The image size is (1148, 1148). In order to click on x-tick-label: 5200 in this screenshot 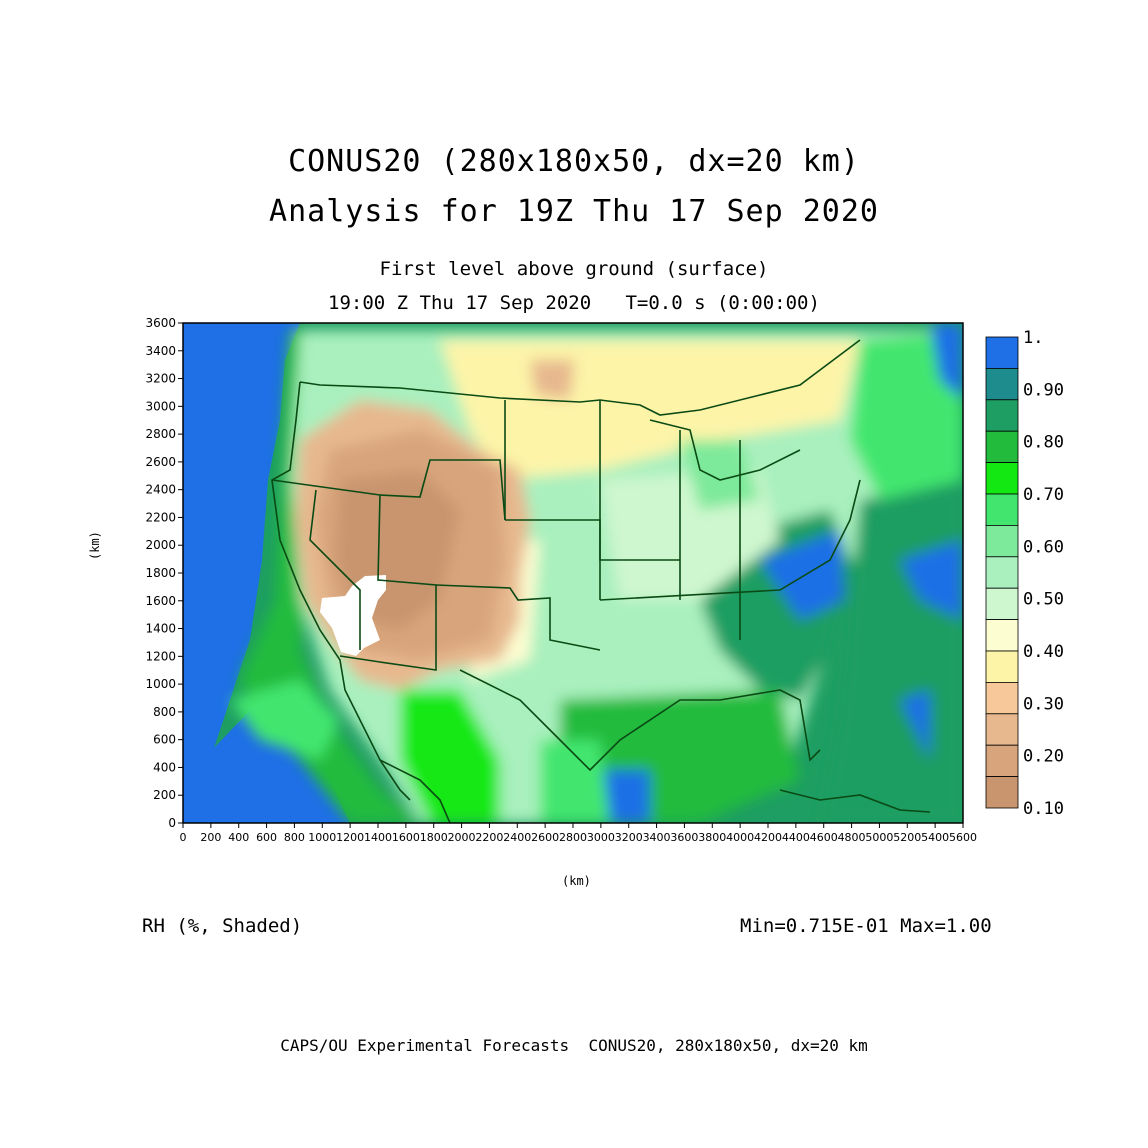, I will do `click(907, 837)`.